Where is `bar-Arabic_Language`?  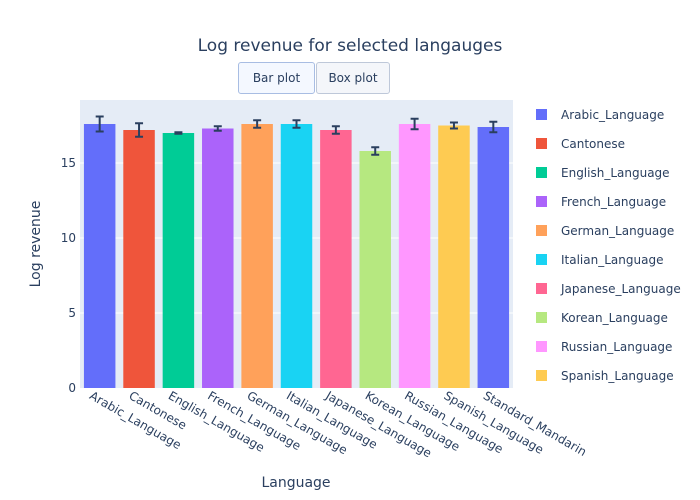
bar-Arabic_Language is located at coordinates (99, 256).